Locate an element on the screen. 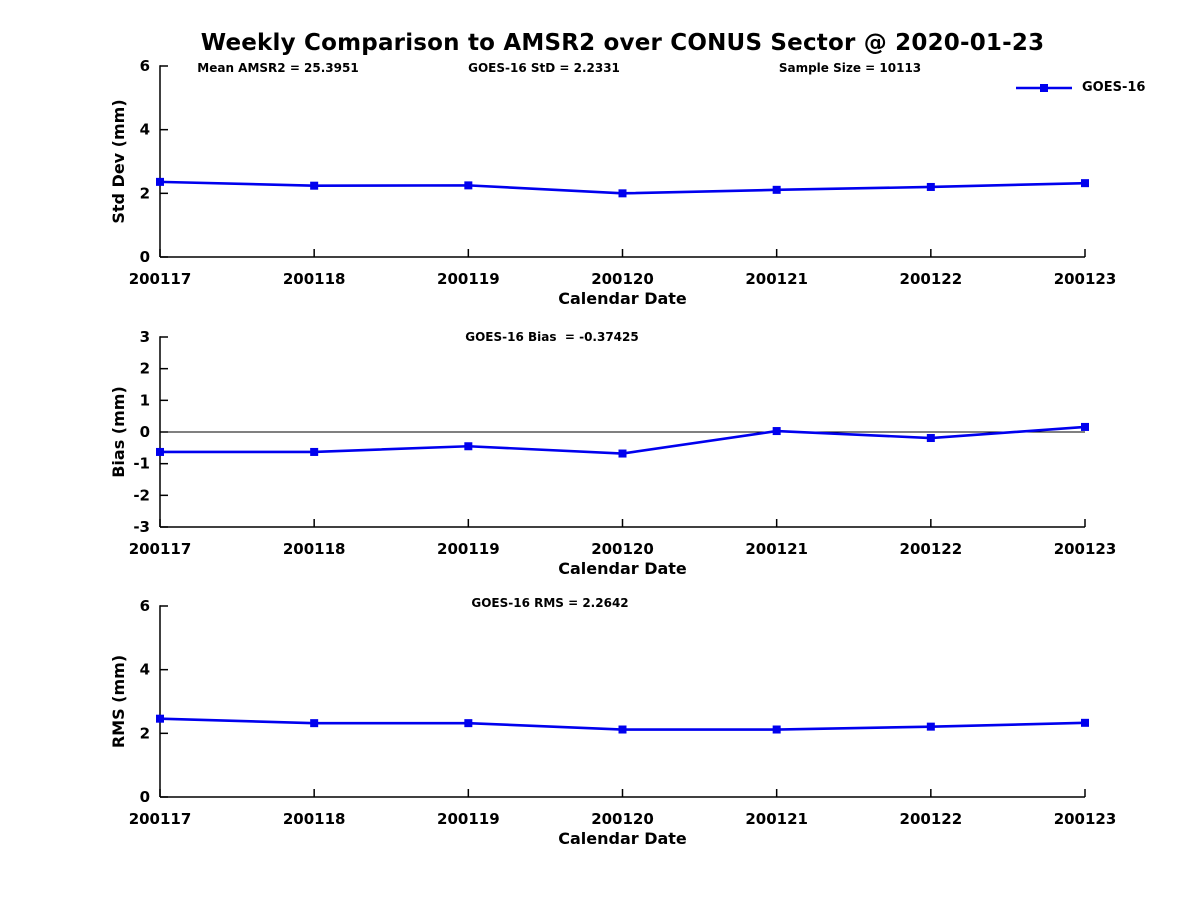 The height and width of the screenshot is (900, 1200). legend-label: GOES-16 is located at coordinates (1114, 87).